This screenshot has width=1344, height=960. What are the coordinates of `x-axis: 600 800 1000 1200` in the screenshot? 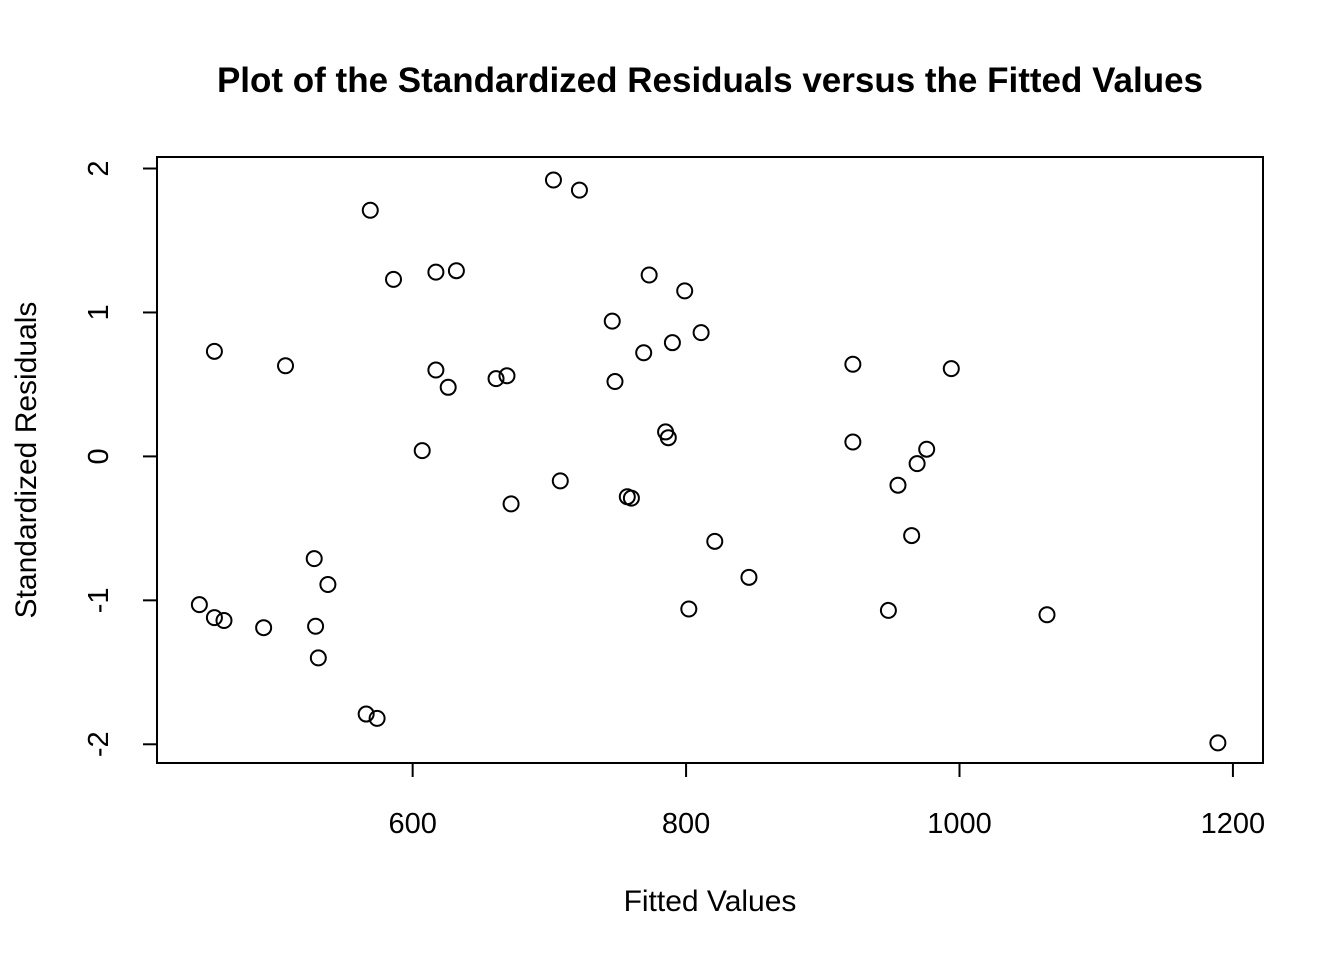 It's located at (827, 801).